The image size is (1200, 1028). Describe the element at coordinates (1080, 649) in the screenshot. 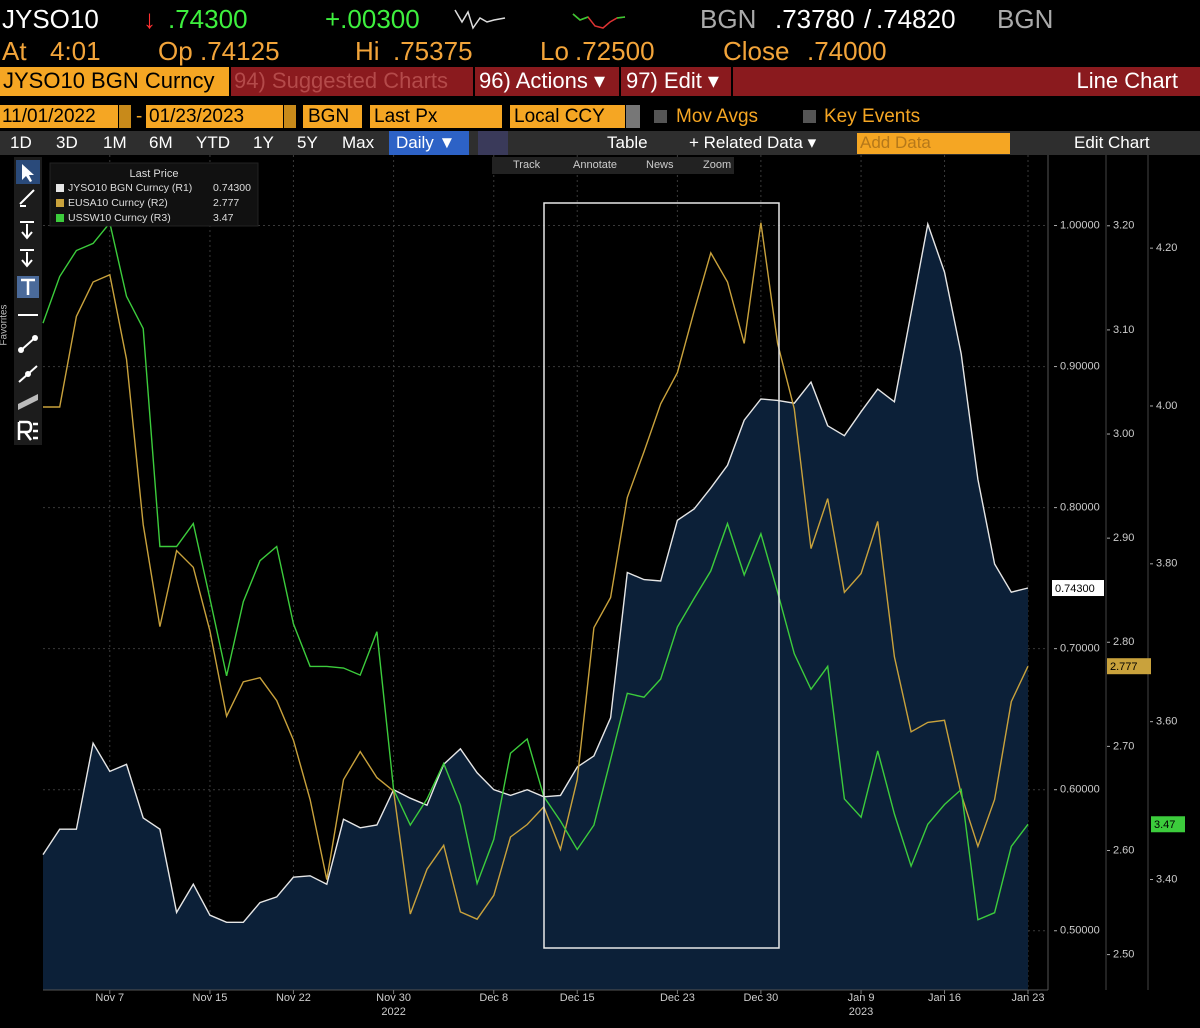

I see `y-tick-label: 0.70000` at that location.